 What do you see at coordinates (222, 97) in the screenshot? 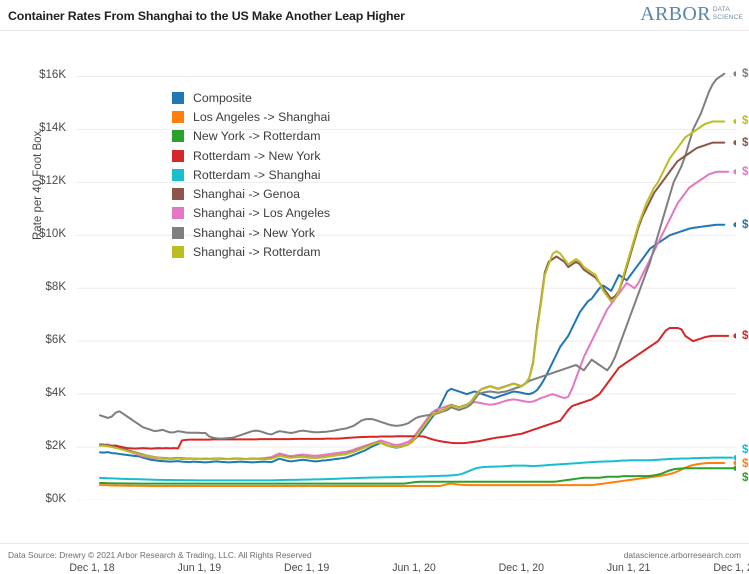
I see `legend-label: Composite` at bounding box center [222, 97].